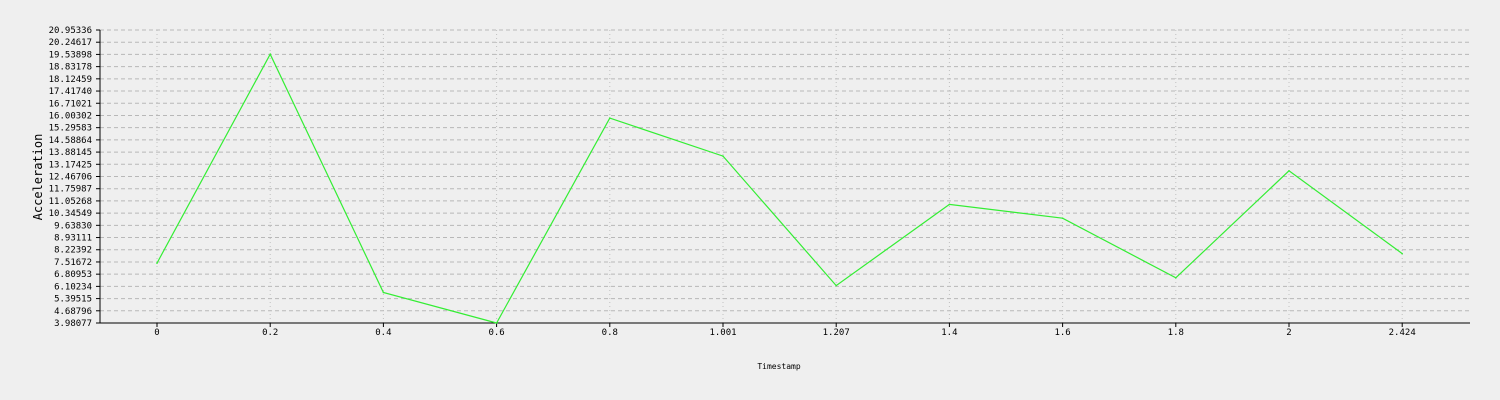  What do you see at coordinates (70, 43) in the screenshot?
I see `y-tick-label: 20.24617` at bounding box center [70, 43].